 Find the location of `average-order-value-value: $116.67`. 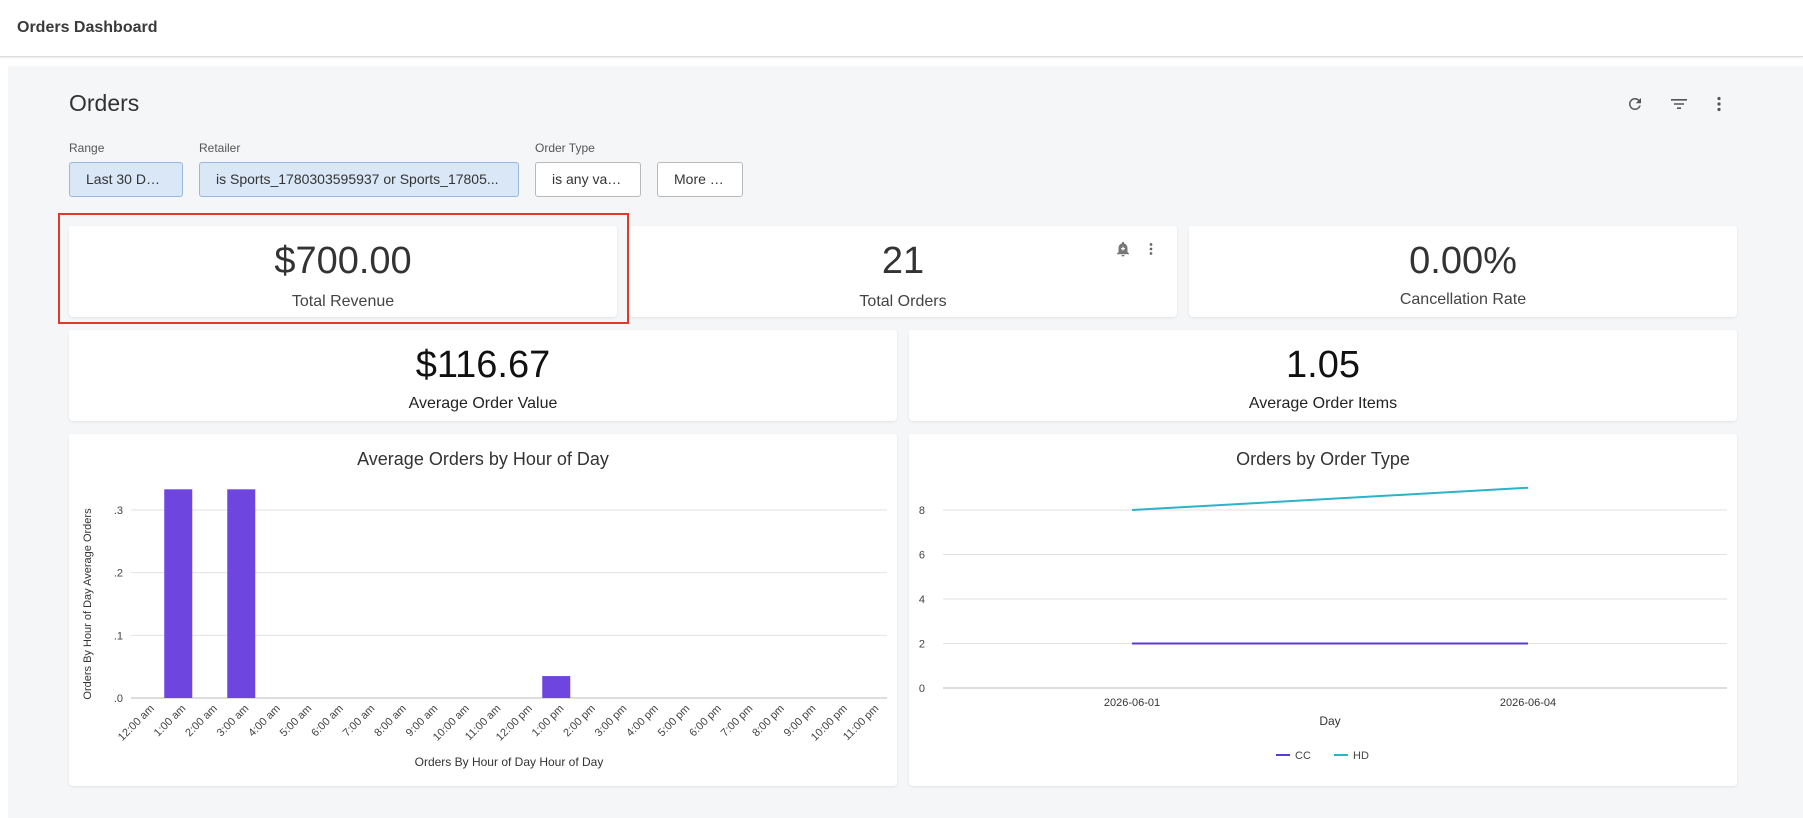

average-order-value-value: $116.67 is located at coordinates (483, 365).